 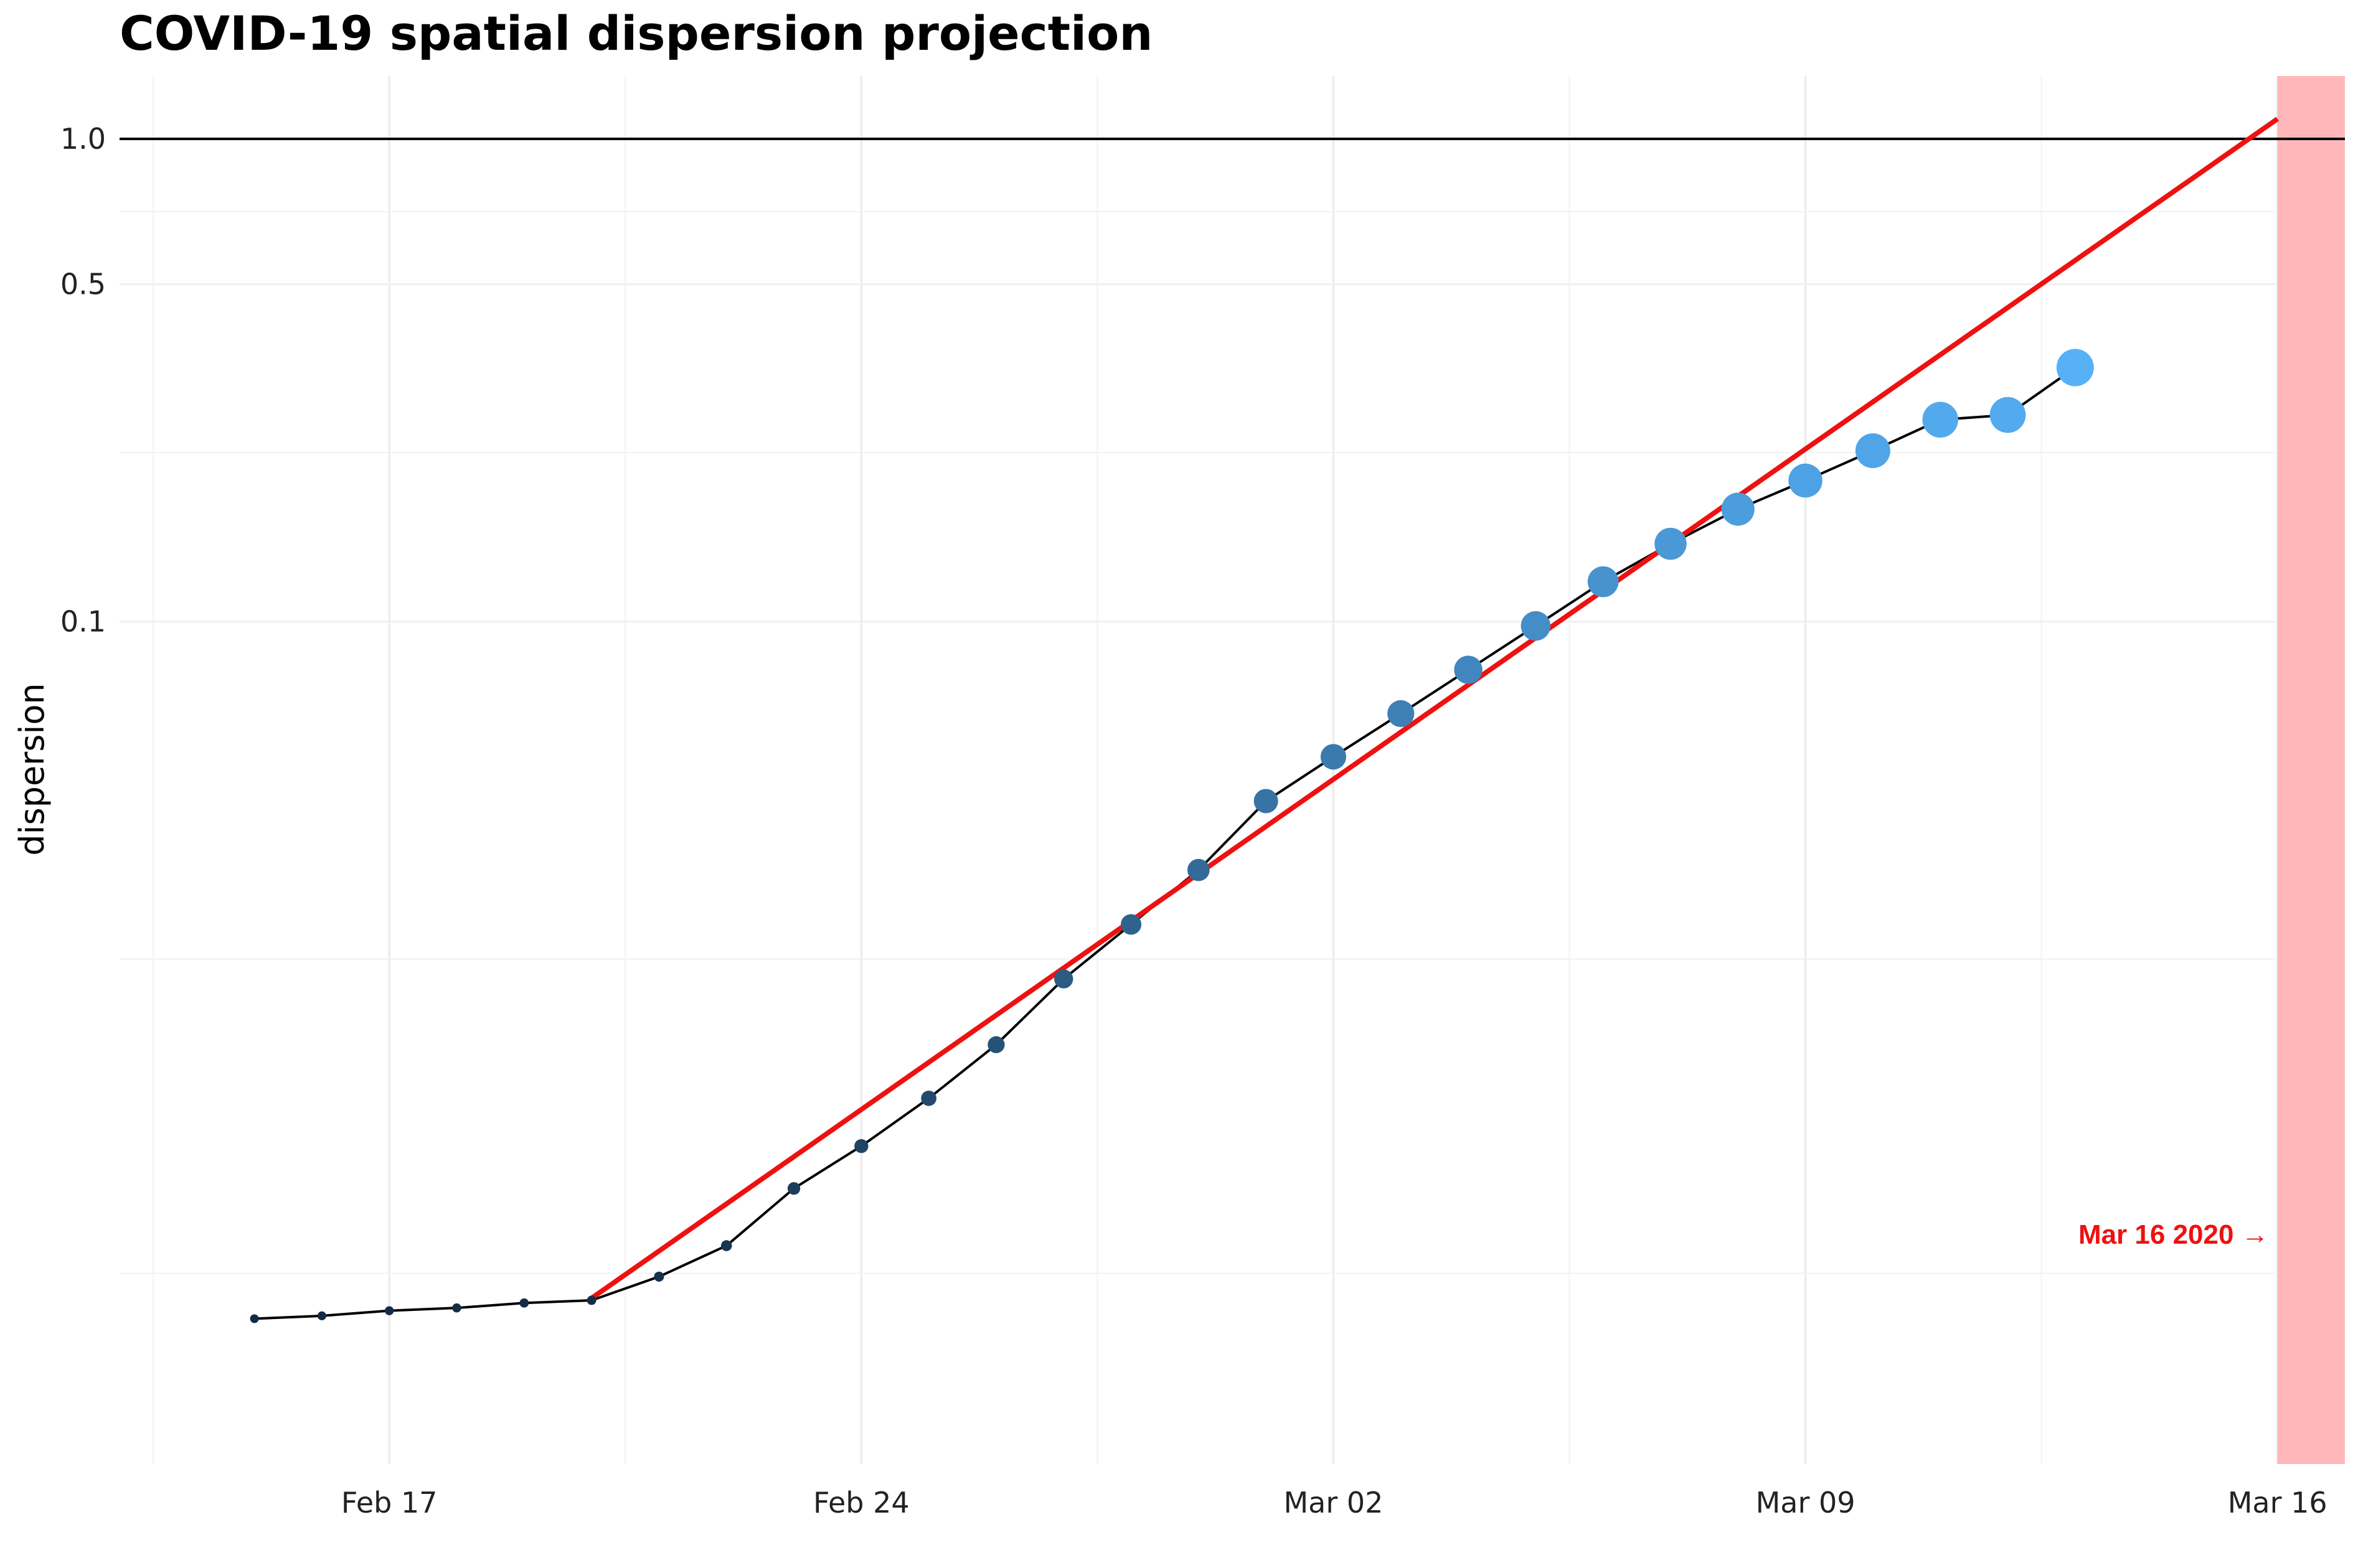 I want to click on x-tick-label: Mar 09, so click(x=1806, y=1503).